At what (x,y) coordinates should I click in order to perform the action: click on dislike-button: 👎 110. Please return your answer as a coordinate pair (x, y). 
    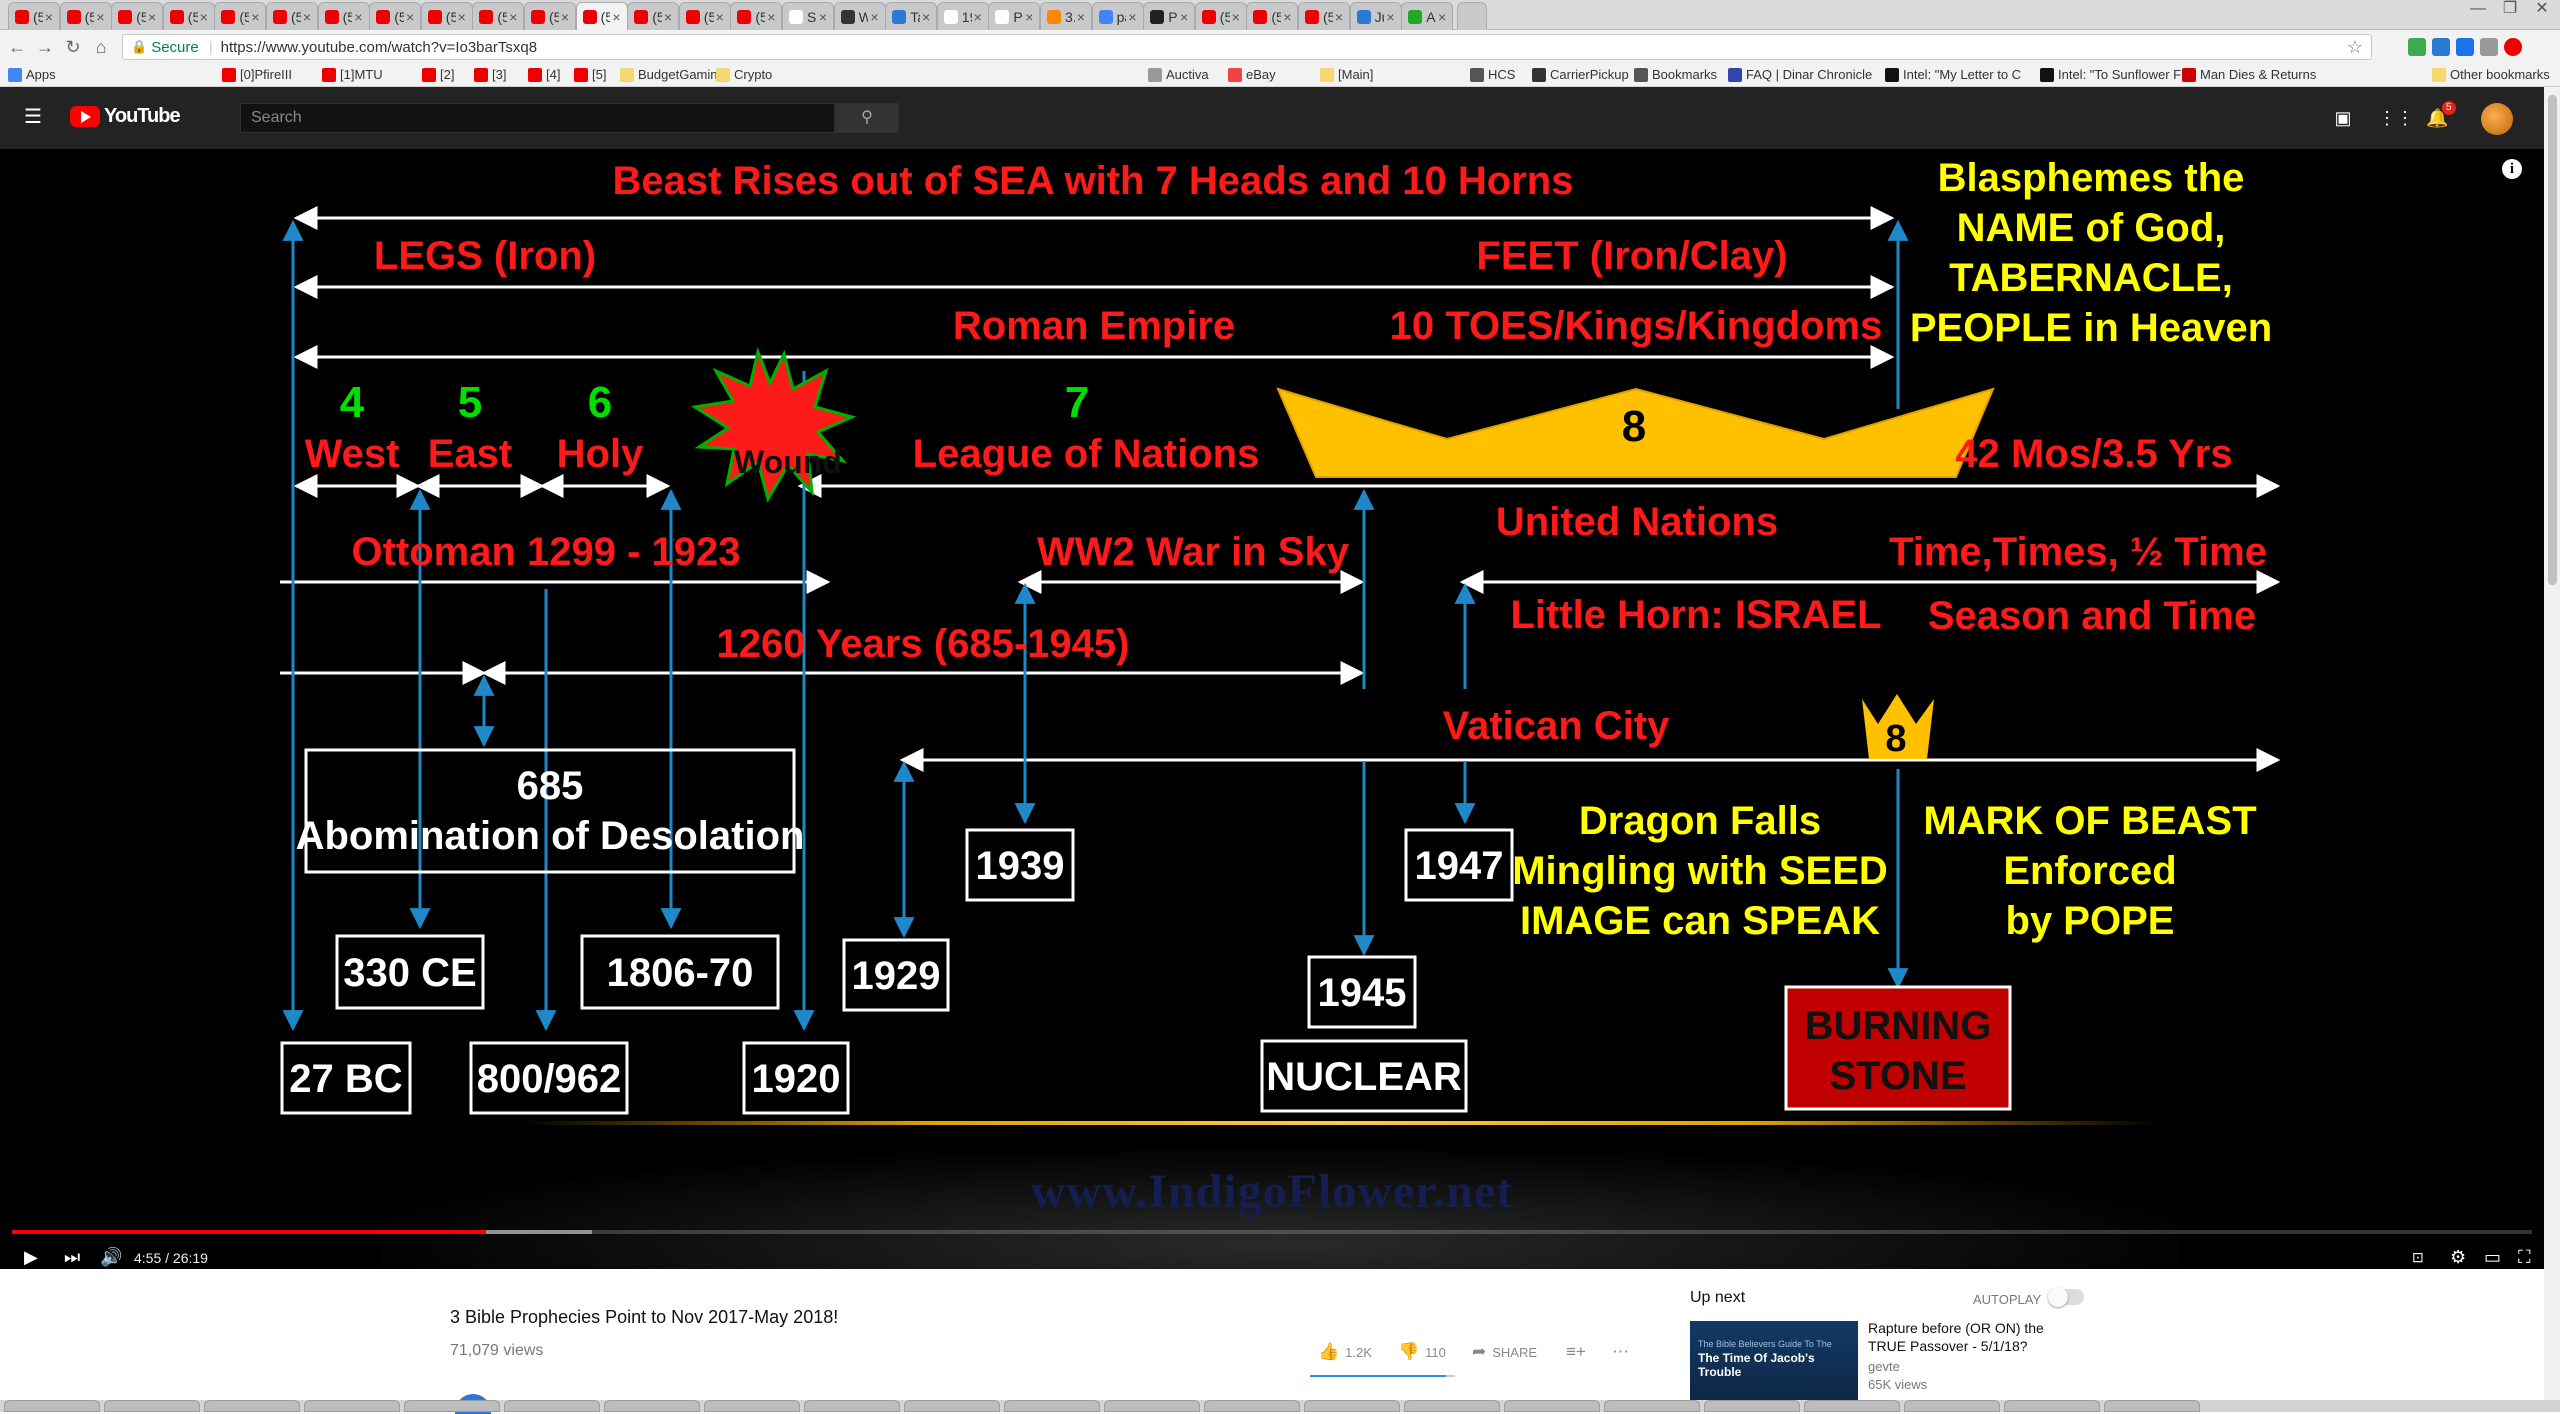
    Looking at the image, I should click on (1422, 1352).